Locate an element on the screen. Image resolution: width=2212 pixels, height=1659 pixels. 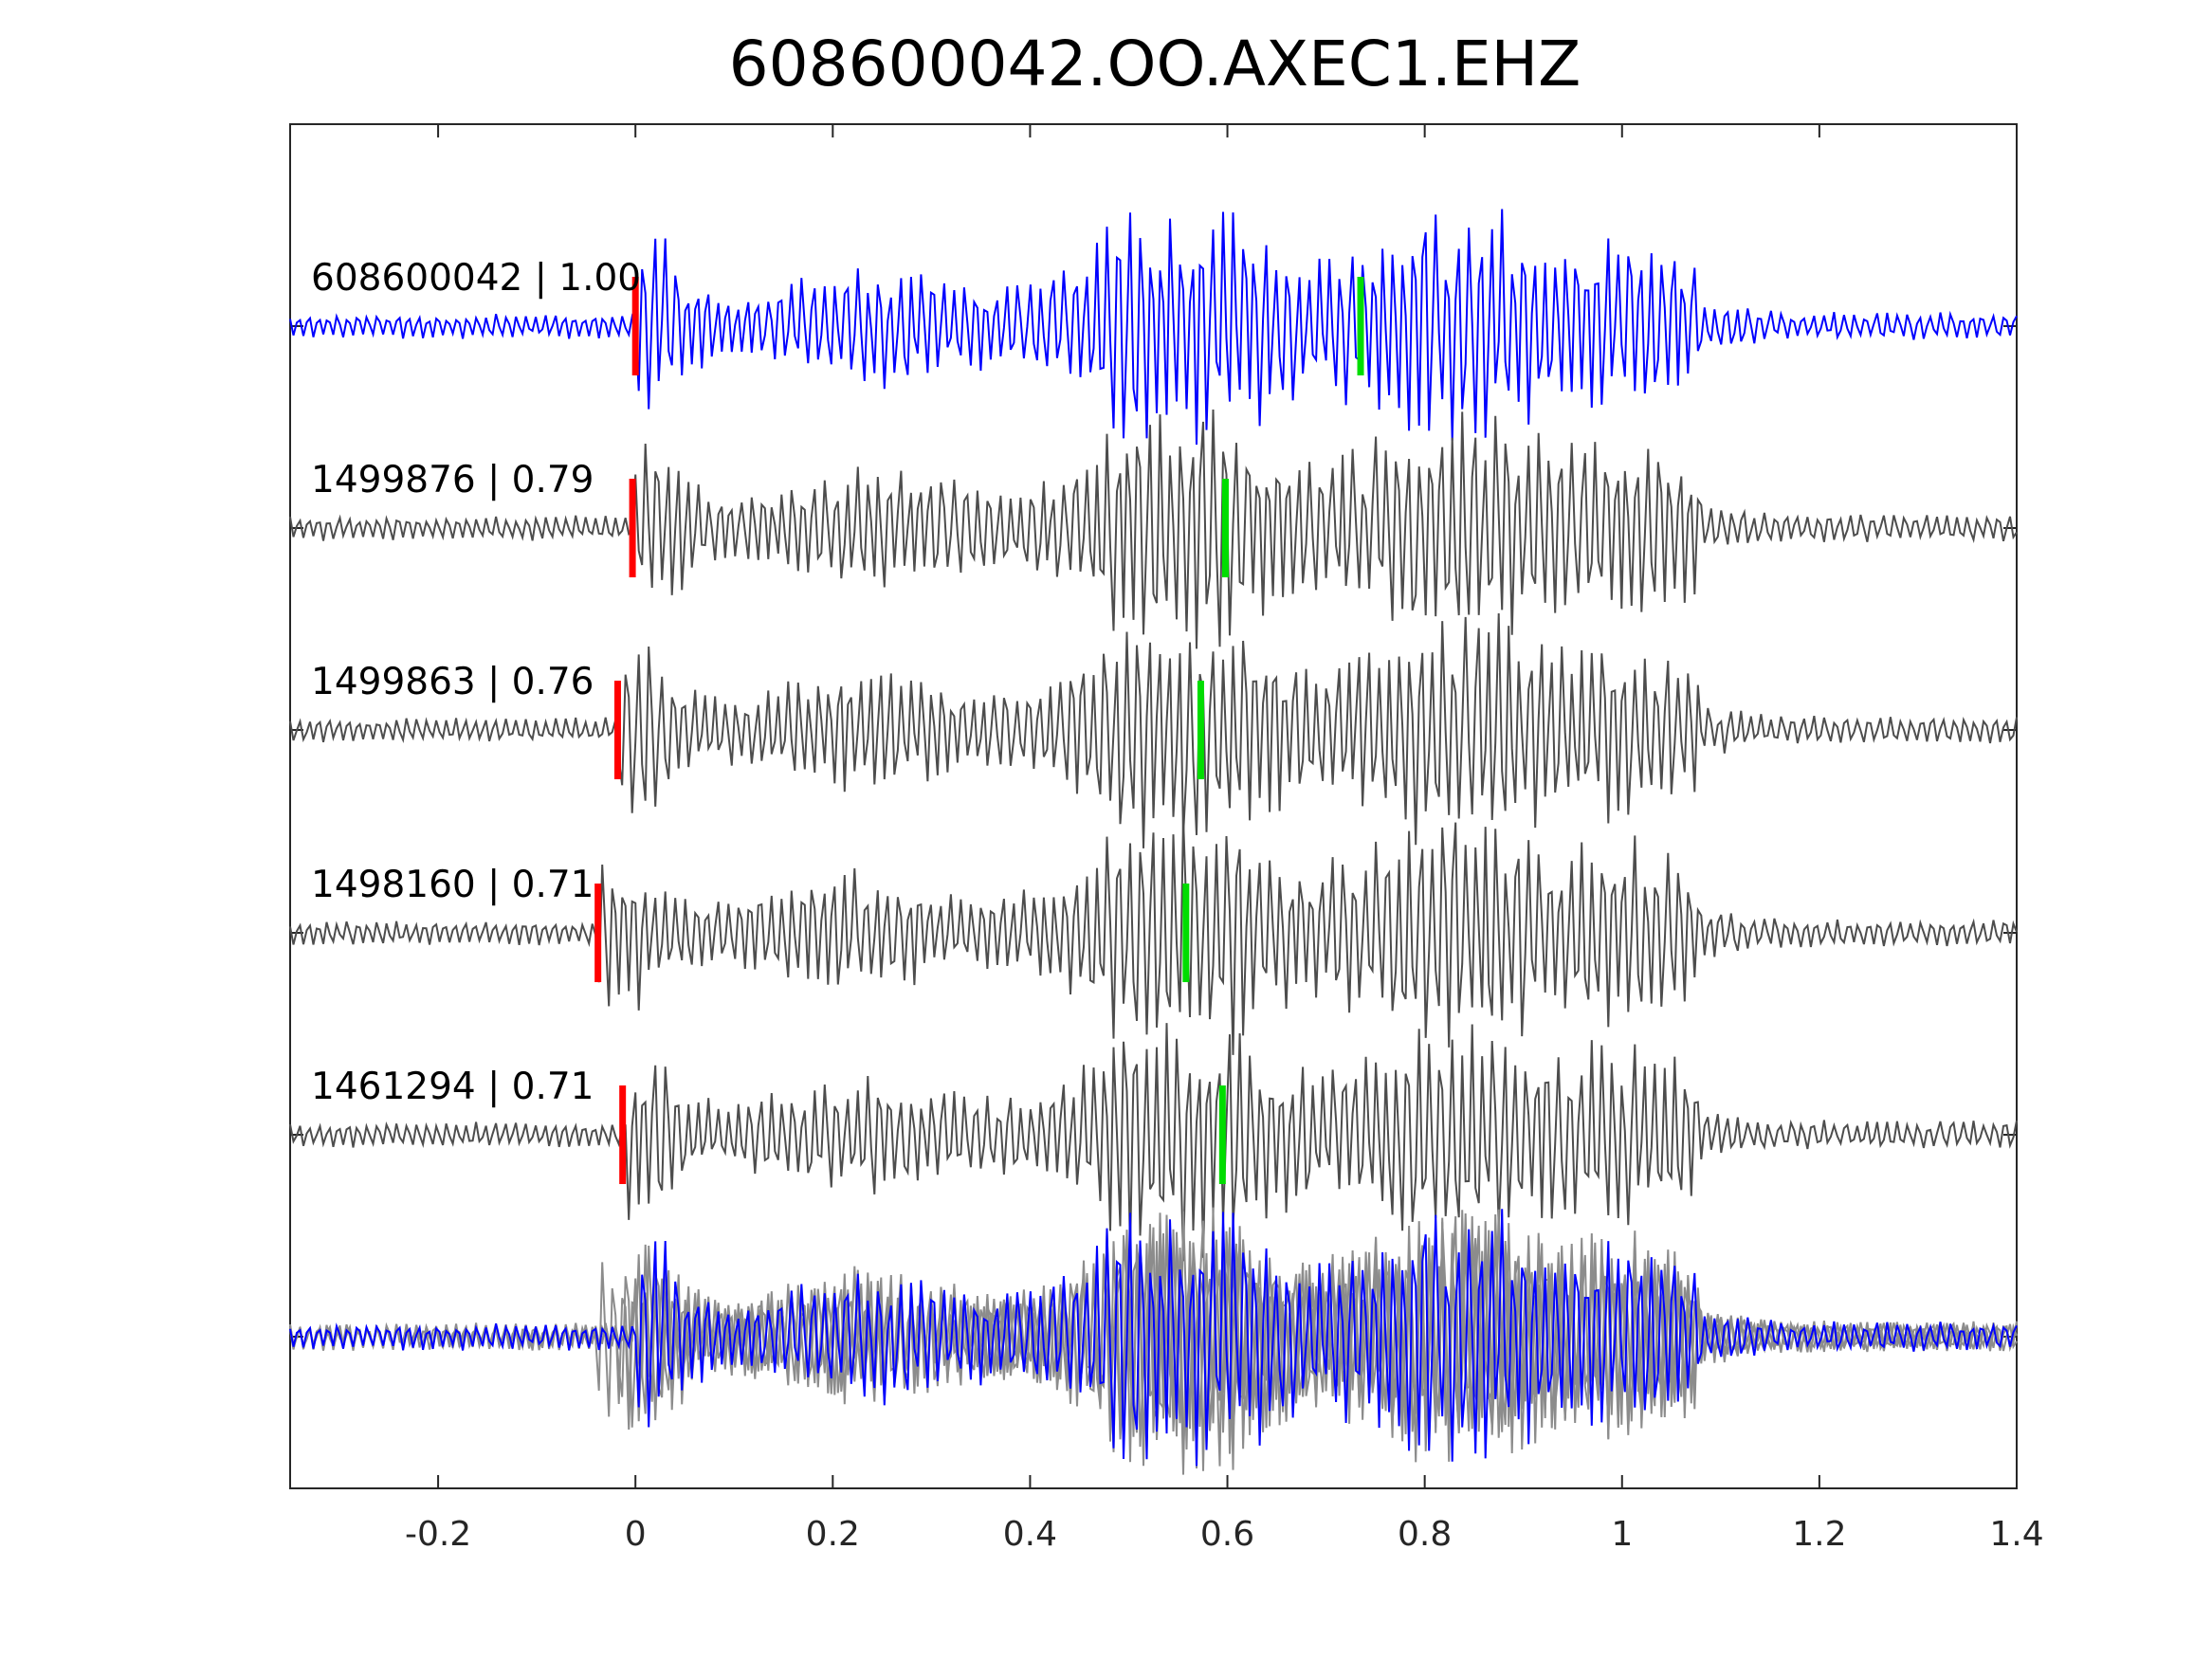
x-tick-label: 1.2 is located at coordinates (1819, 1534).